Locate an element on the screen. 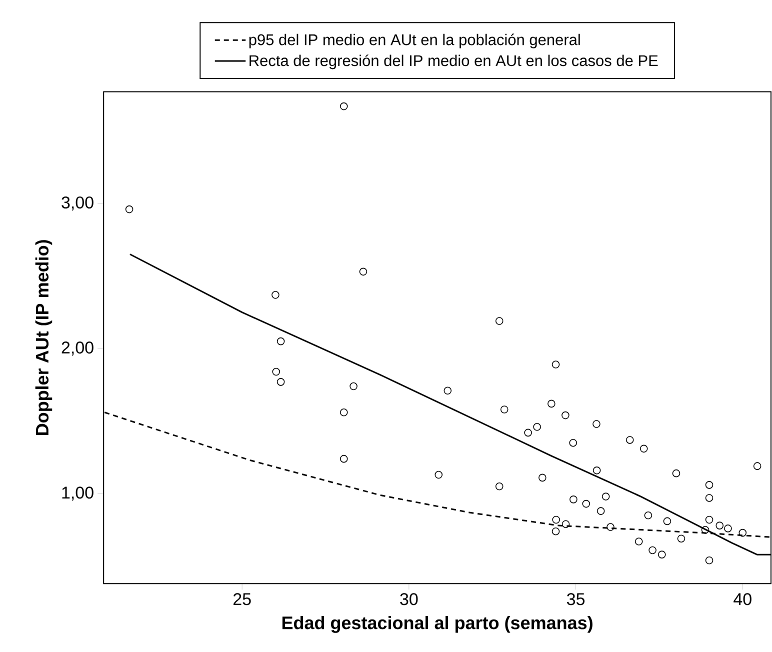 The image size is (772, 652). x-axis-title: Edad gestacional al parto (semanas) is located at coordinates (437, 624).